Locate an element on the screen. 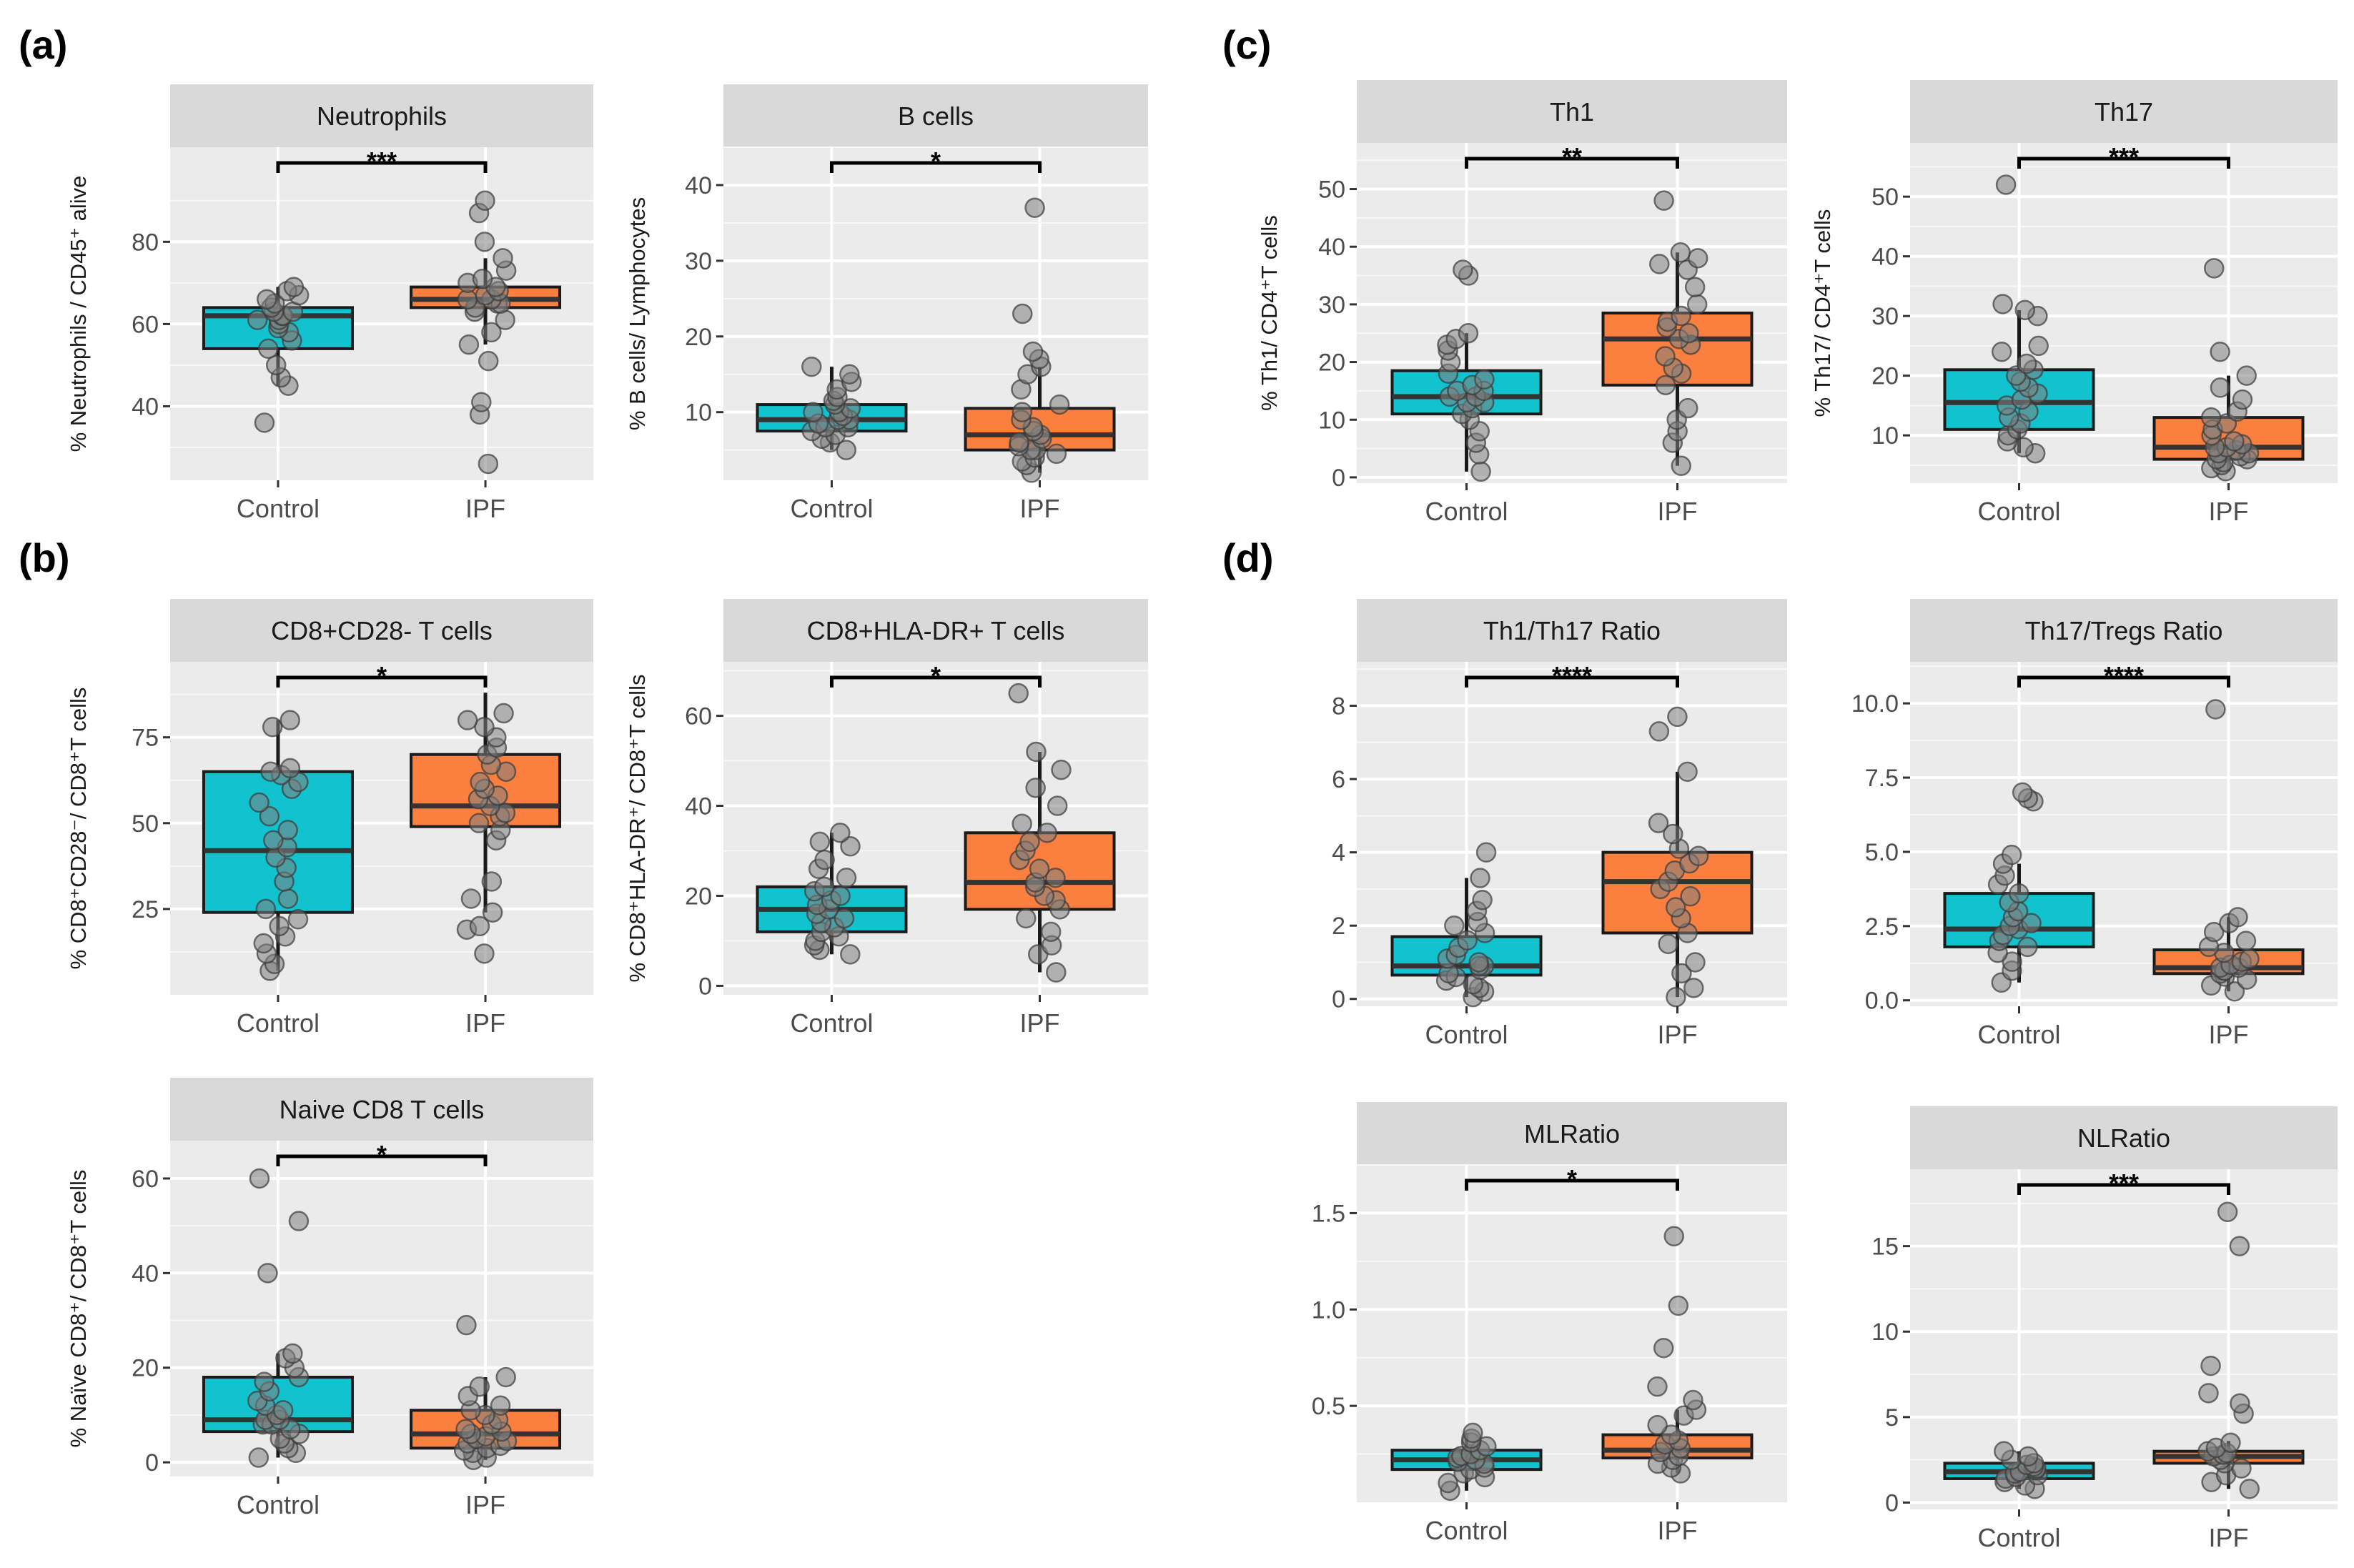  facet-title: Neutrophils is located at coordinates (382, 116).